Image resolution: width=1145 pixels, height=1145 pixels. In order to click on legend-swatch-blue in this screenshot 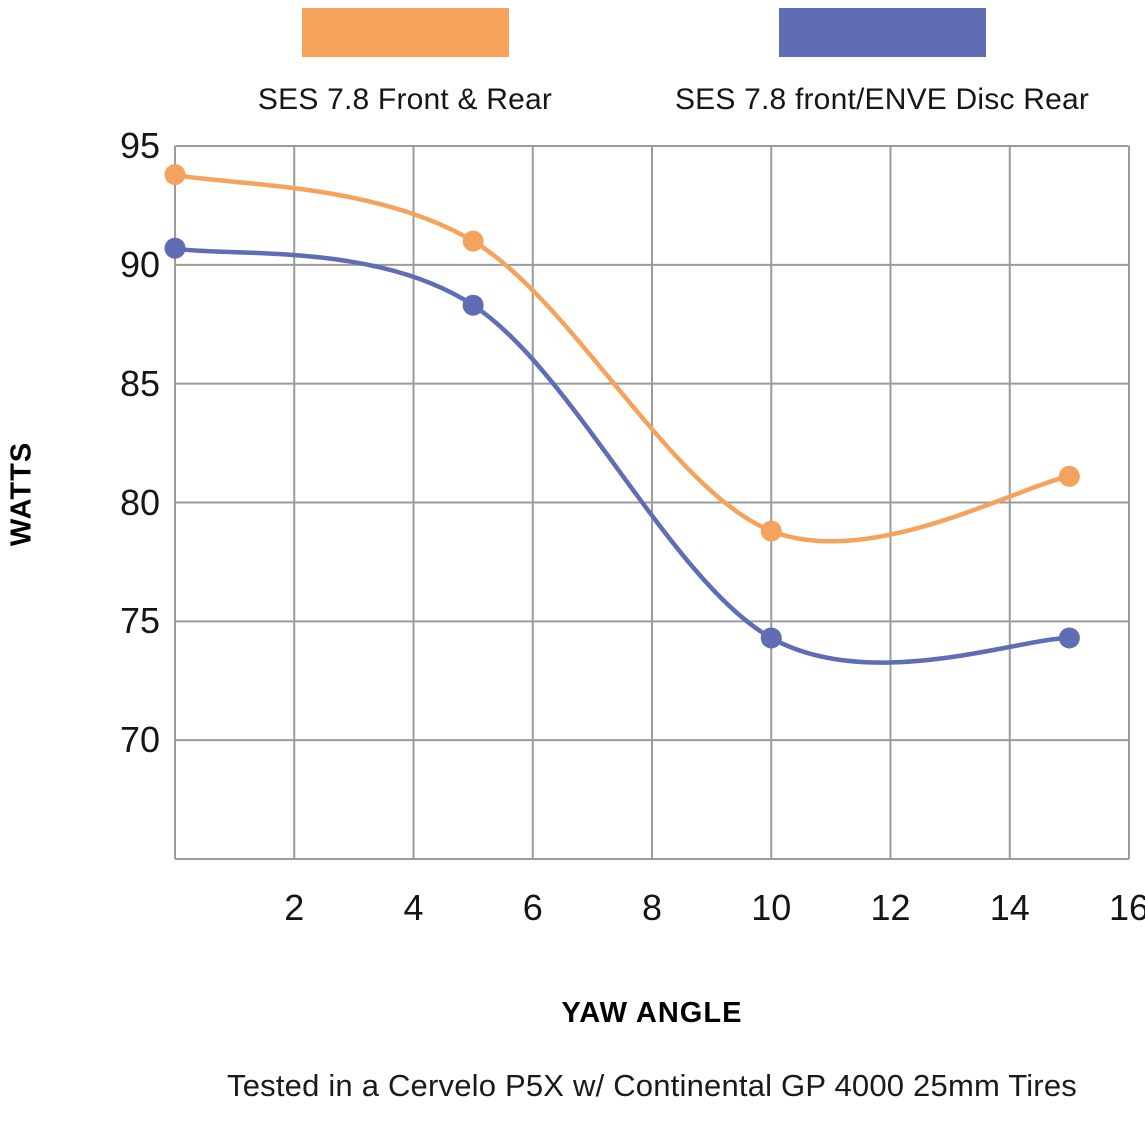, I will do `click(882, 32)`.